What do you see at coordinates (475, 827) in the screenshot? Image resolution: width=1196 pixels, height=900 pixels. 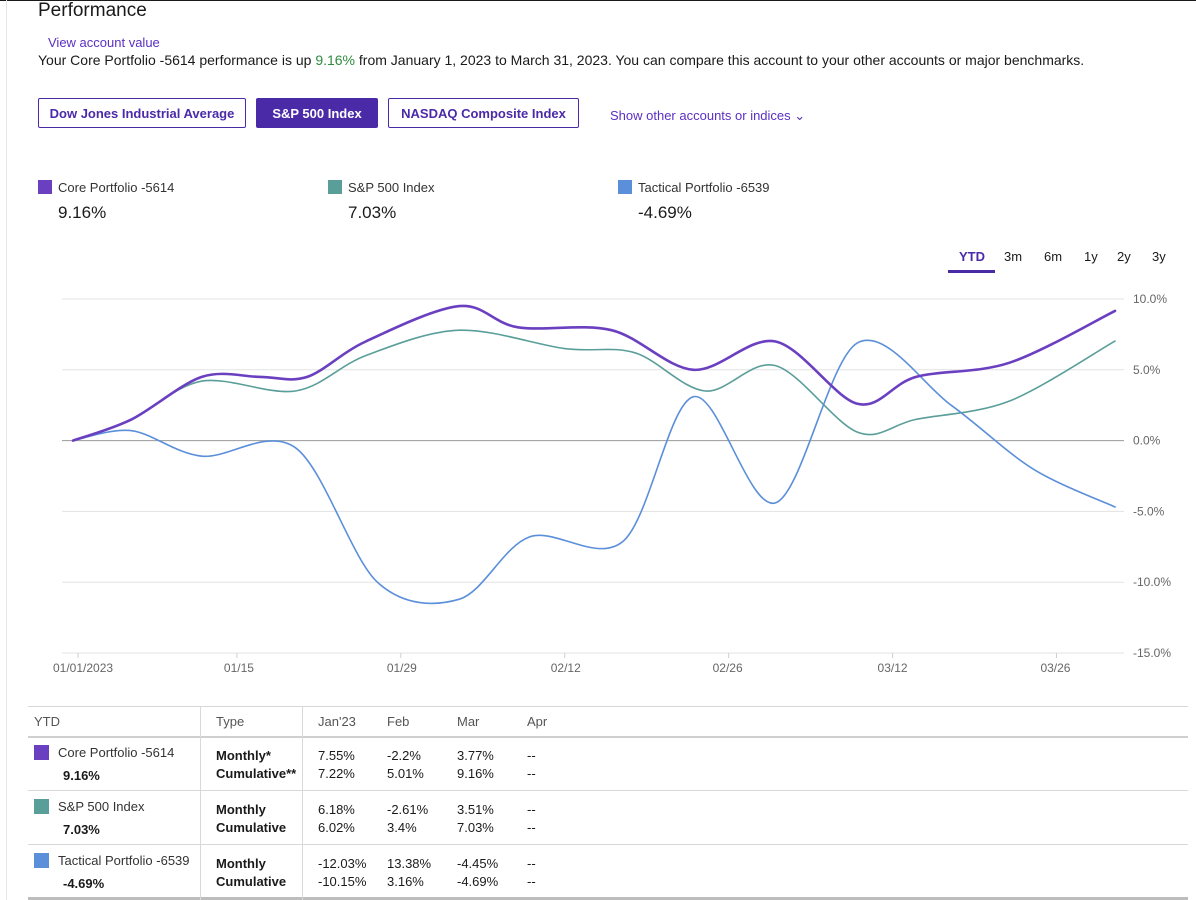 I see `cell-value: 7.03%` at bounding box center [475, 827].